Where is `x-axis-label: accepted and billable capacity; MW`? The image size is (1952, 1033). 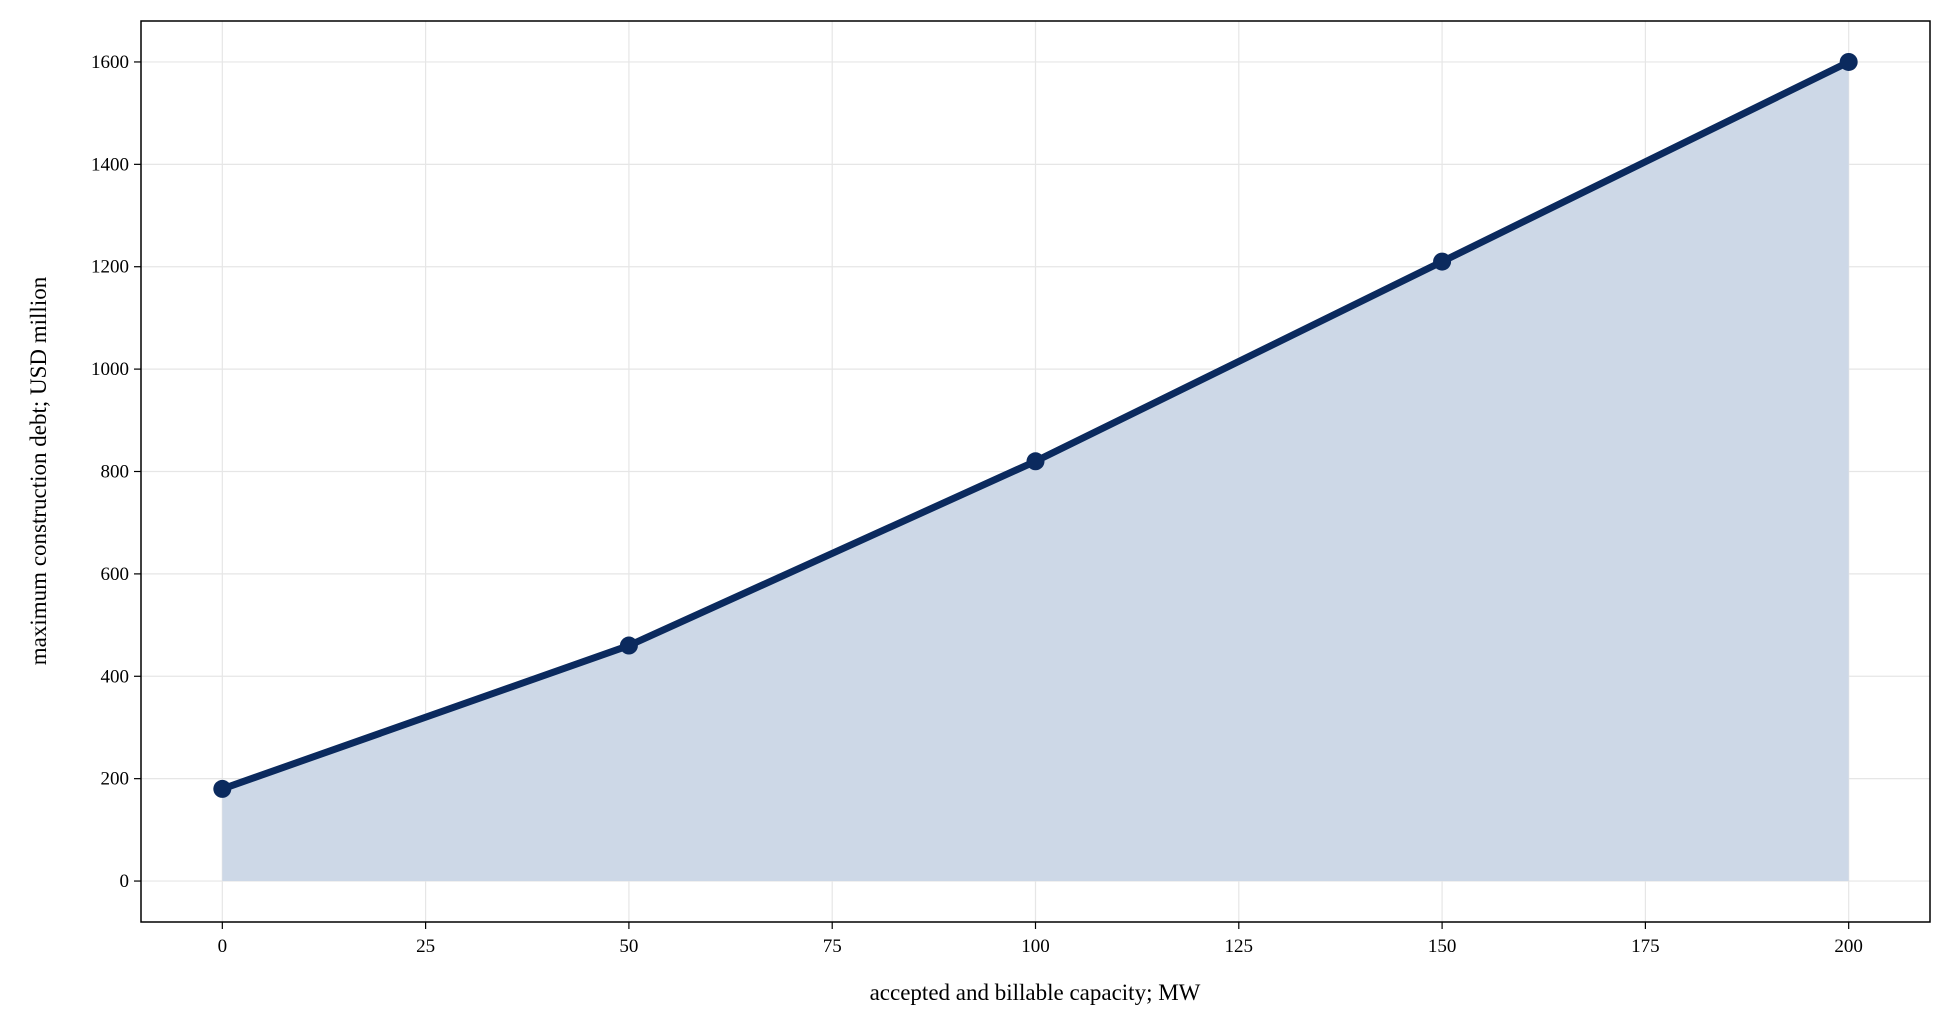 x-axis-label: accepted and billable capacity; MW is located at coordinates (1035, 992).